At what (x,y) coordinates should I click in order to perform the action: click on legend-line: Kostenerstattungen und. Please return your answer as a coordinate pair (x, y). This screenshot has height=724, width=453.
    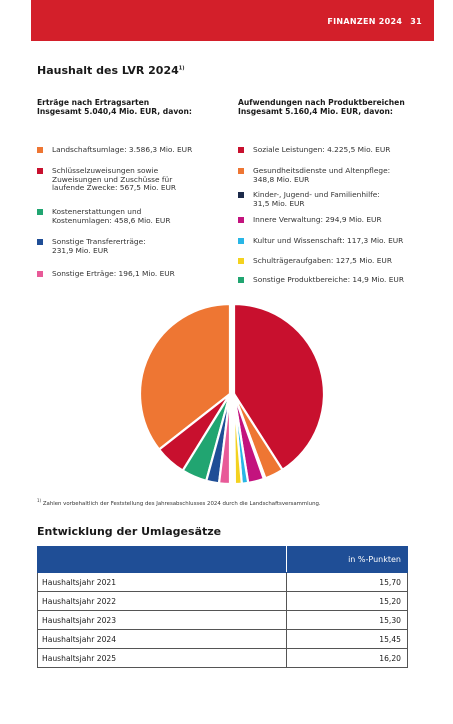
    Looking at the image, I should click on (97, 211).